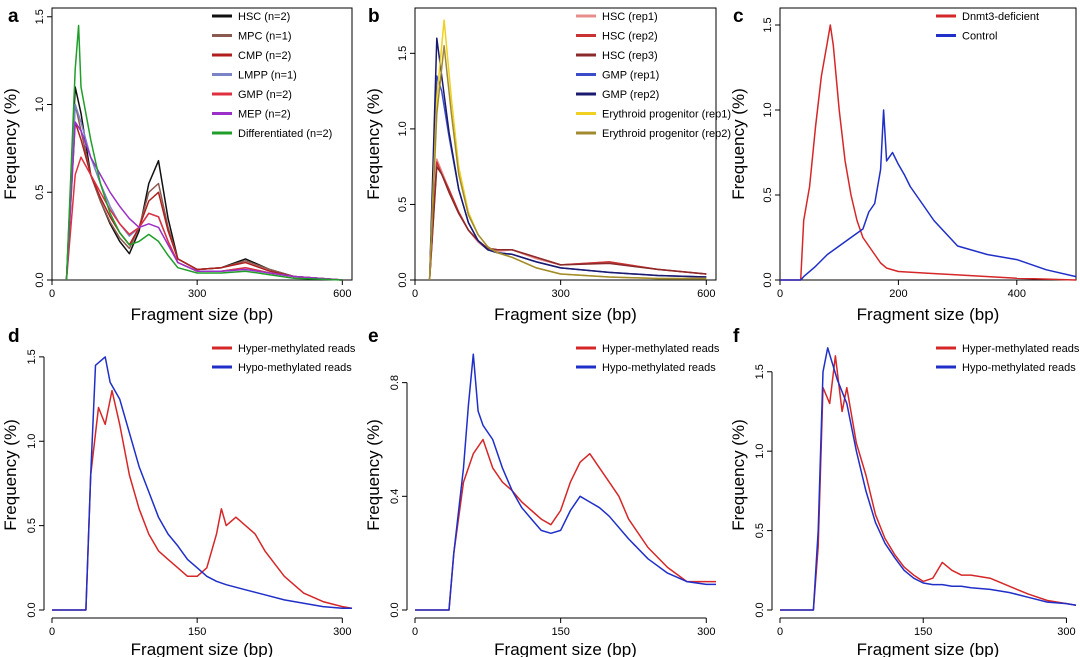  I want to click on panel-letter: c, so click(738, 16).